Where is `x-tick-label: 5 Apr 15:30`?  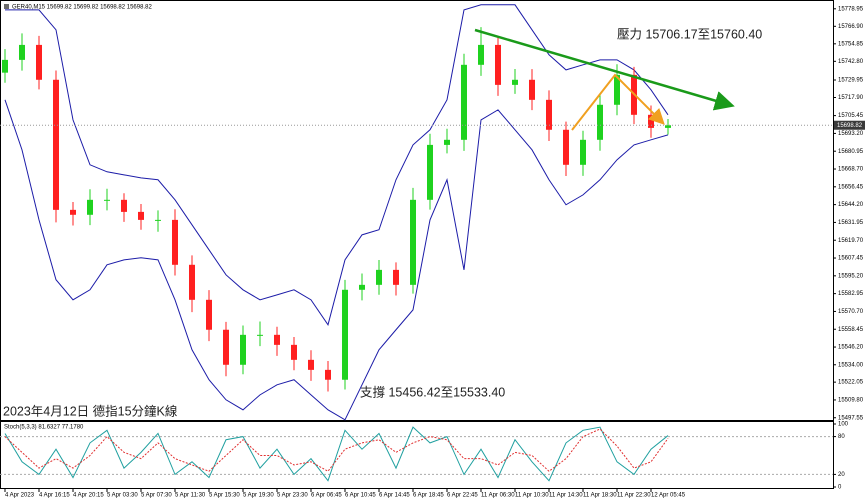
x-tick-label: 5 Apr 15:30 is located at coordinates (224, 496).